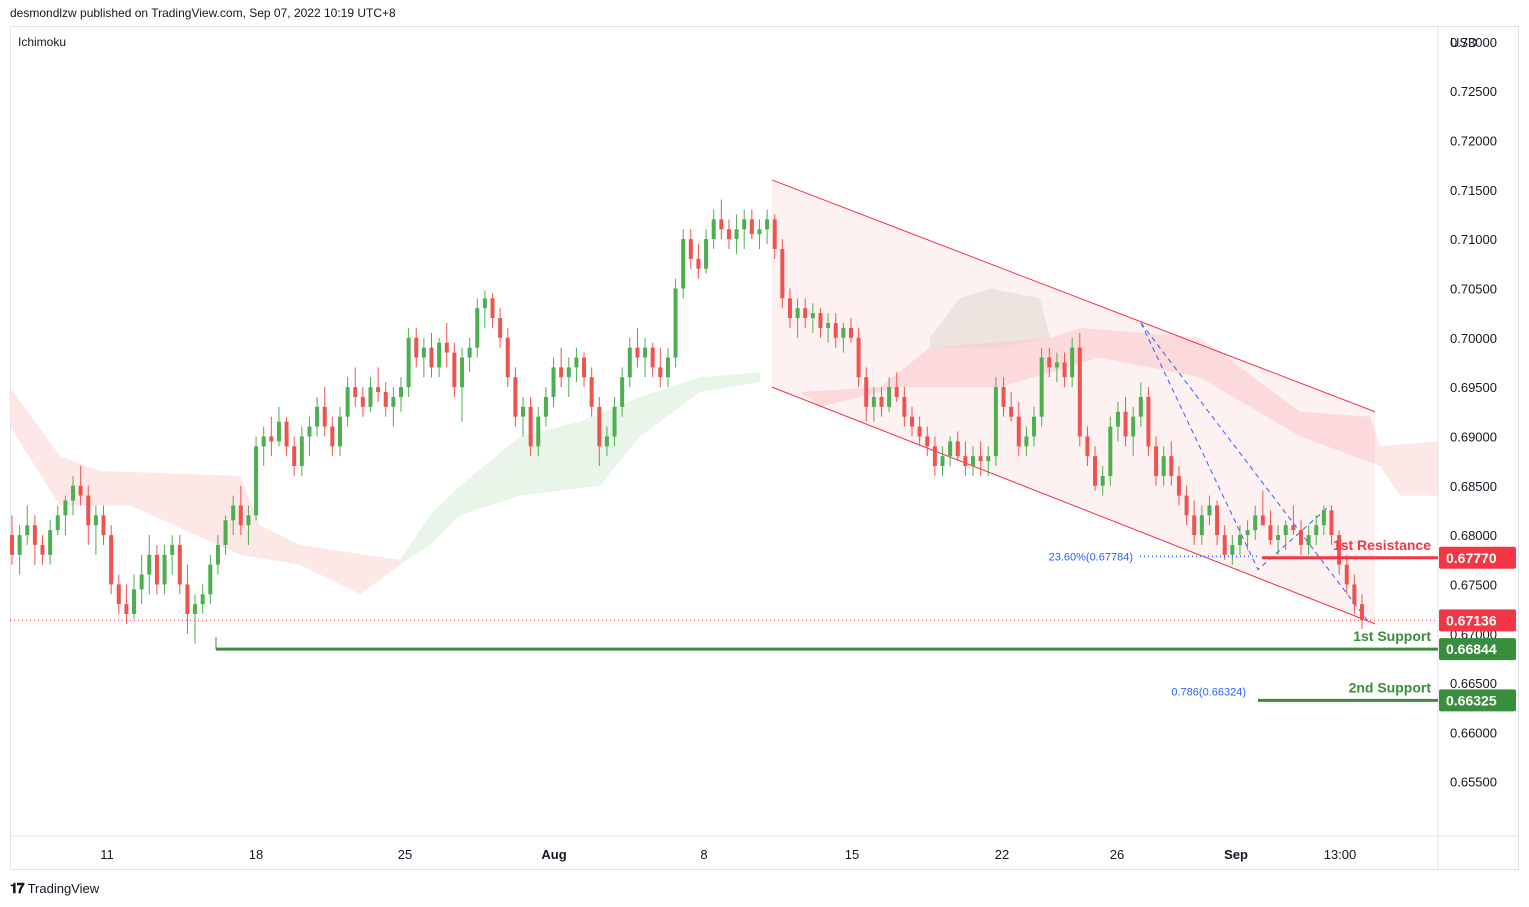 Image resolution: width=1529 pixels, height=907 pixels. What do you see at coordinates (1390, 687) in the screenshot?
I see `support2-label: 2nd Support` at bounding box center [1390, 687].